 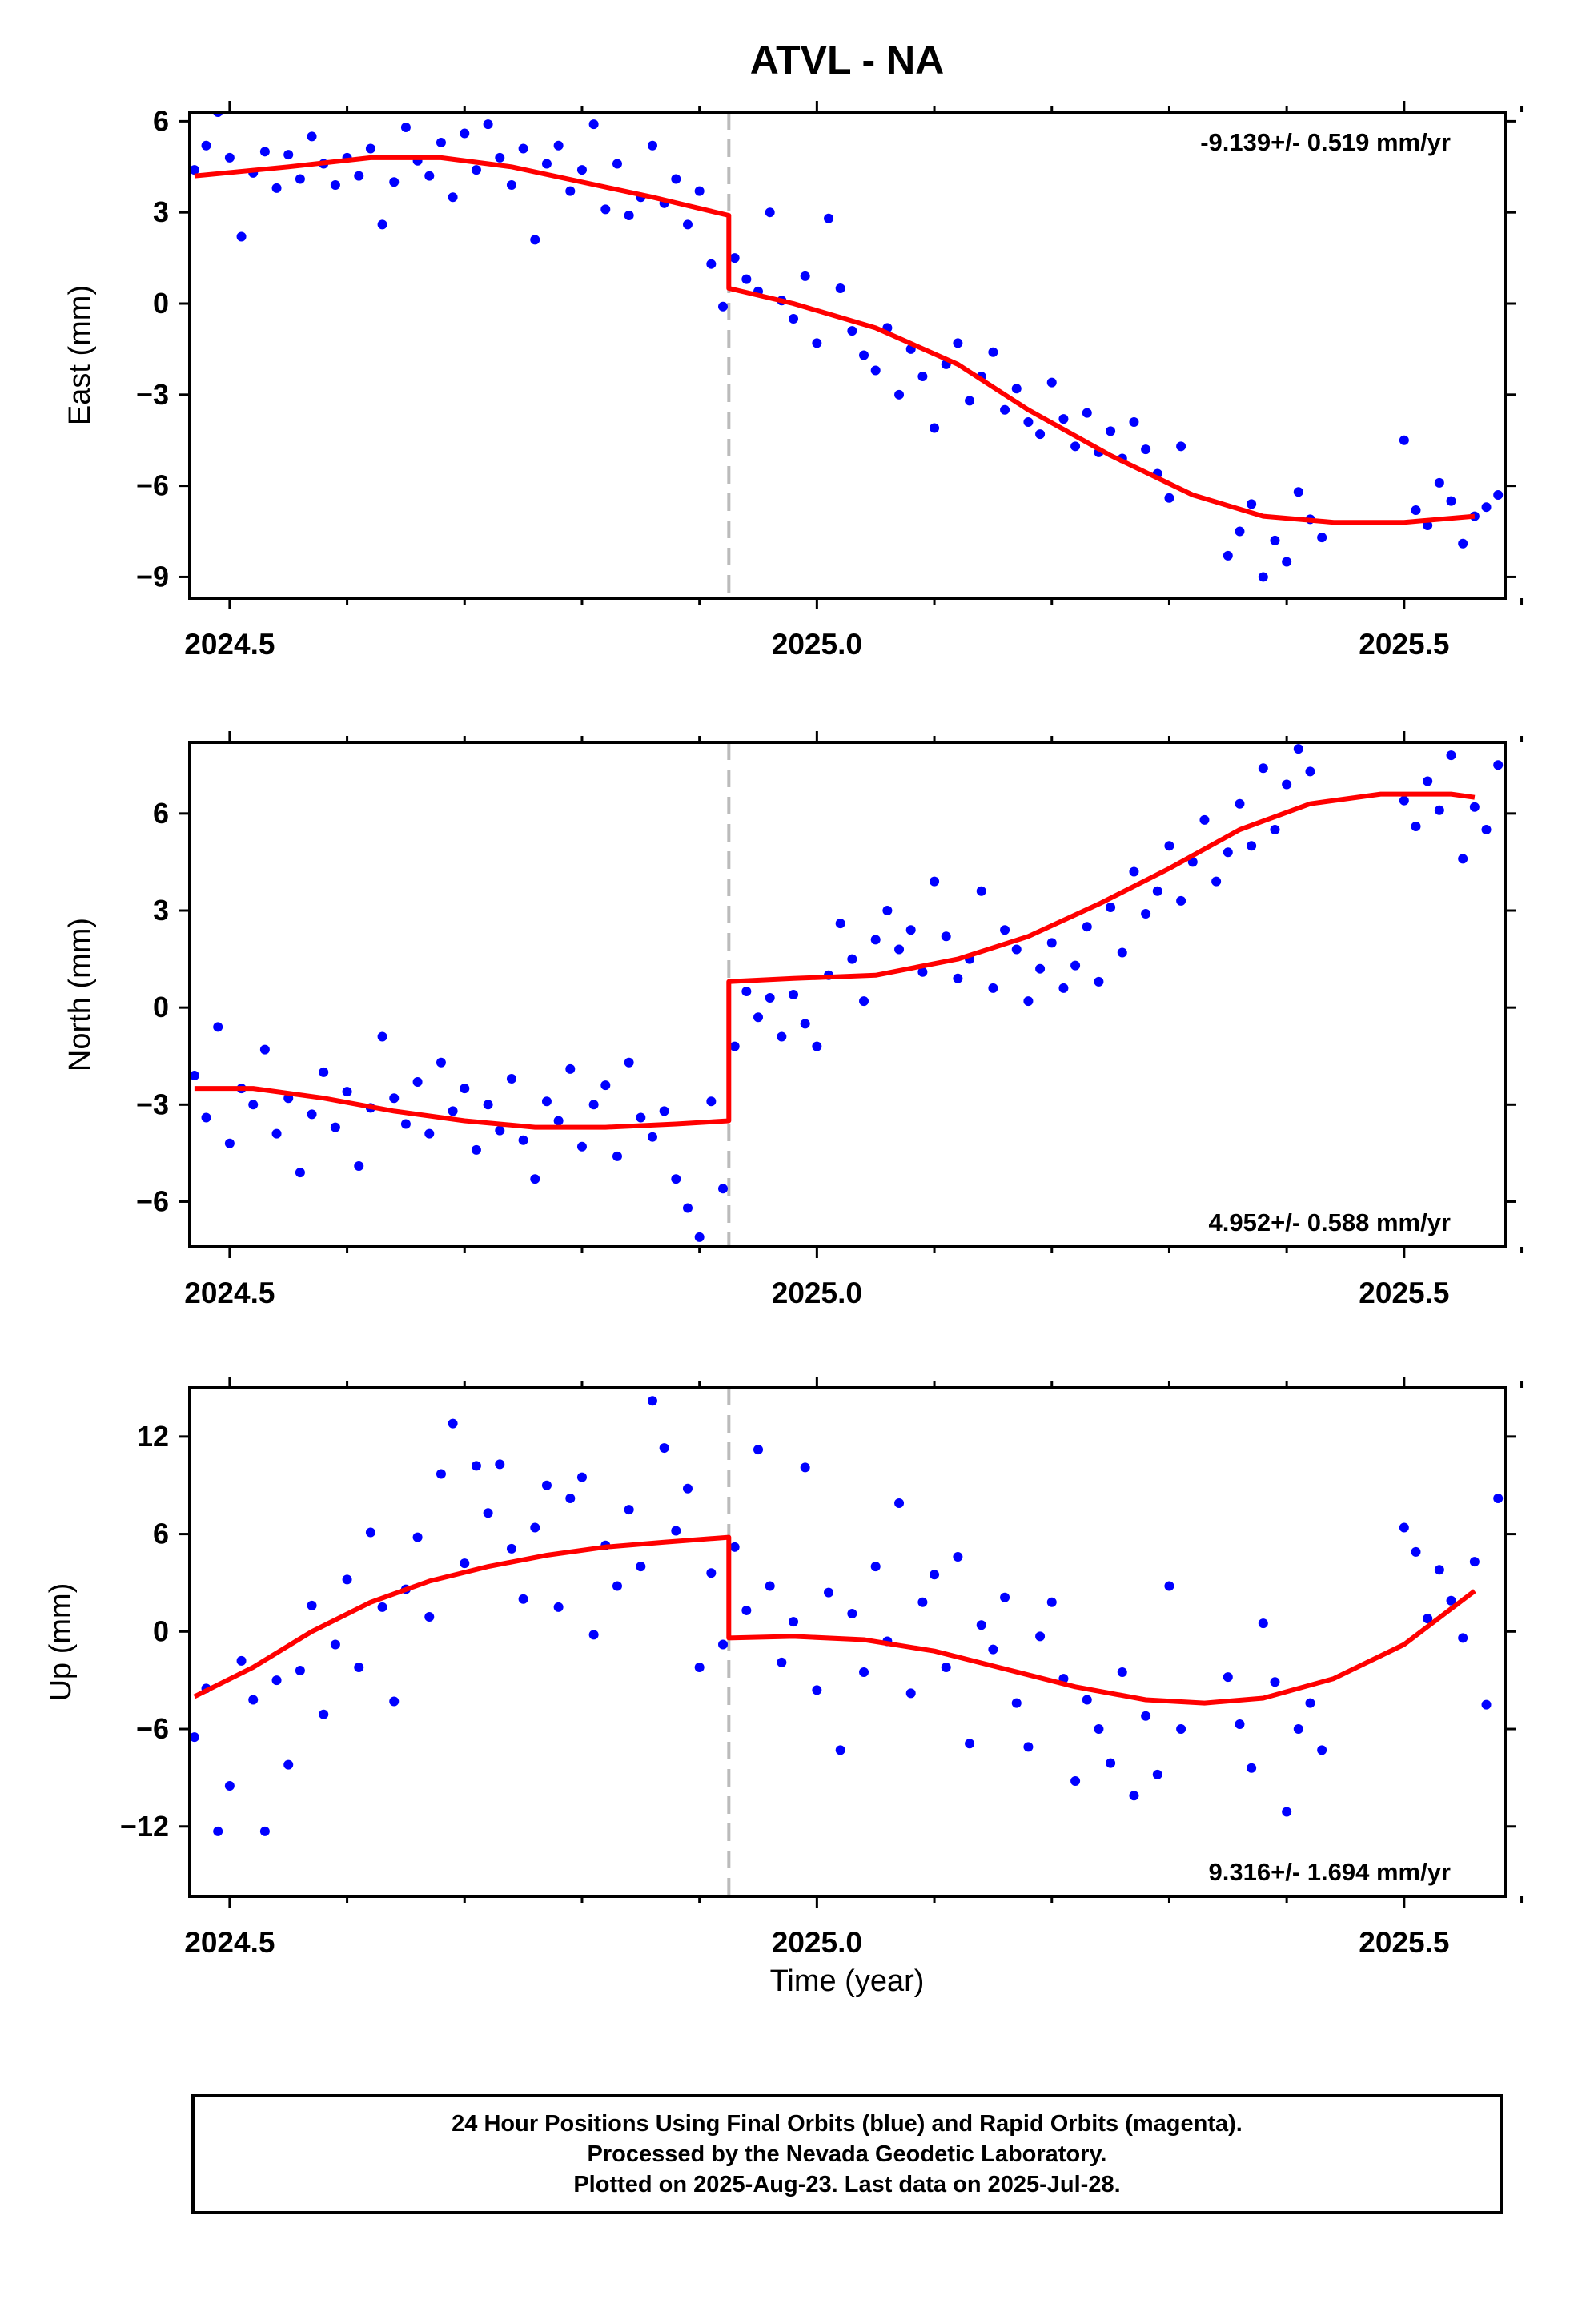 What do you see at coordinates (152, 1104) in the screenshot?
I see `y-tick-label: −3` at bounding box center [152, 1104].